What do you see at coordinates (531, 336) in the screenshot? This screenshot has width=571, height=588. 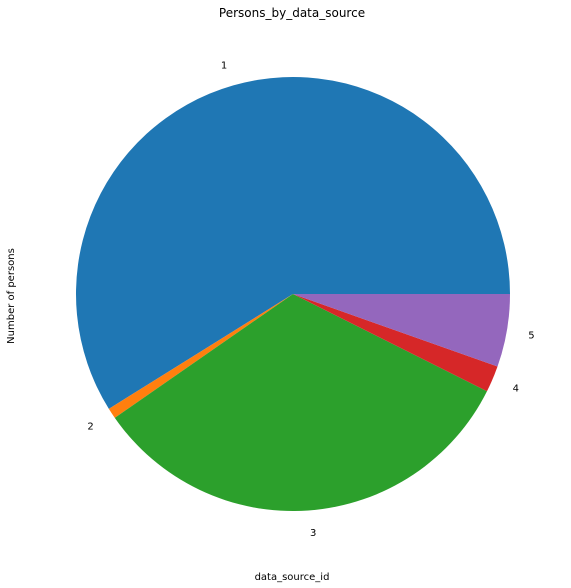 I see `slice-label-5: 5` at bounding box center [531, 336].